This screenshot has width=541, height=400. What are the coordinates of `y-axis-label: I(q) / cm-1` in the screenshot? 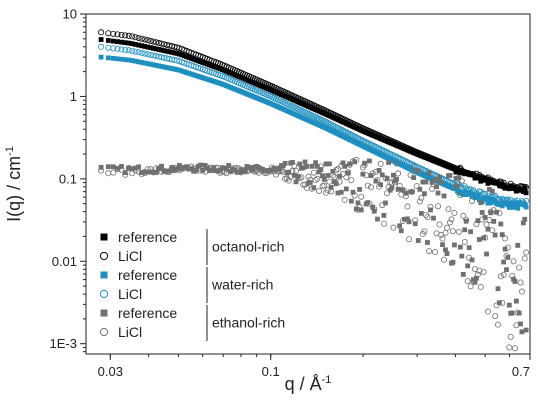 It's located at (14, 184).